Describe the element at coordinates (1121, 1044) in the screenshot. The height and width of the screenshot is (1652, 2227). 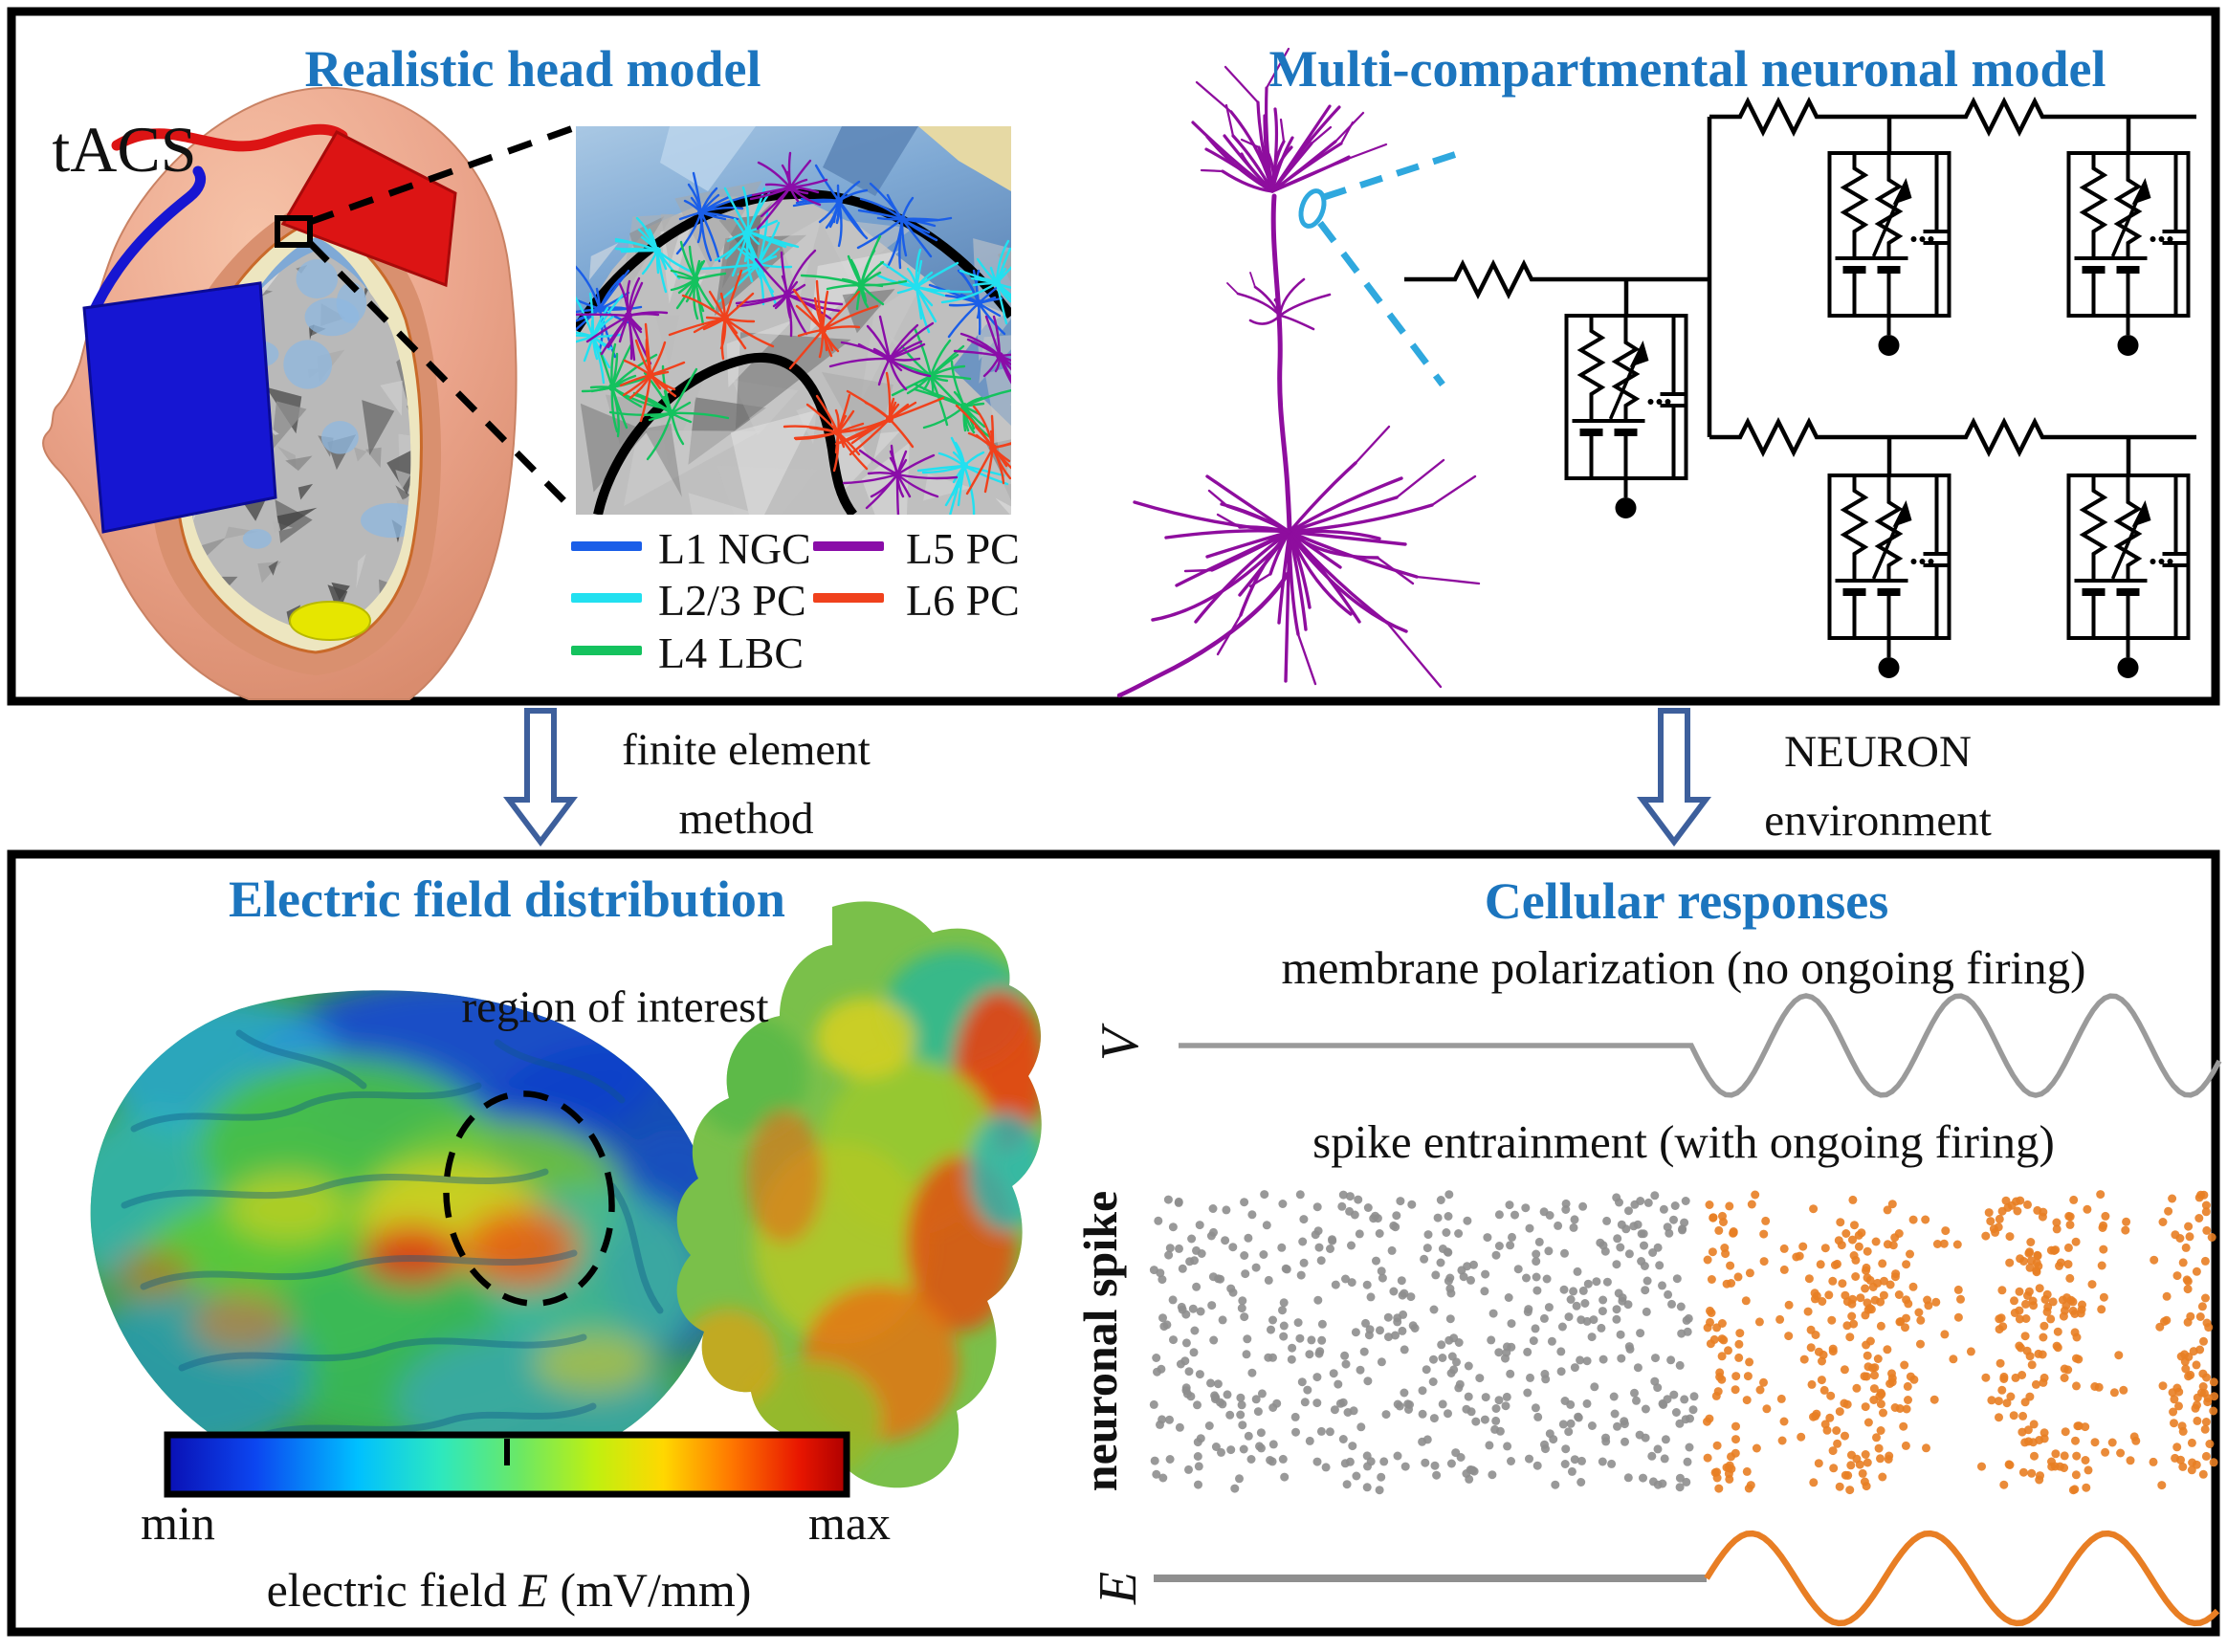
I see `v-axis-label: V` at that location.